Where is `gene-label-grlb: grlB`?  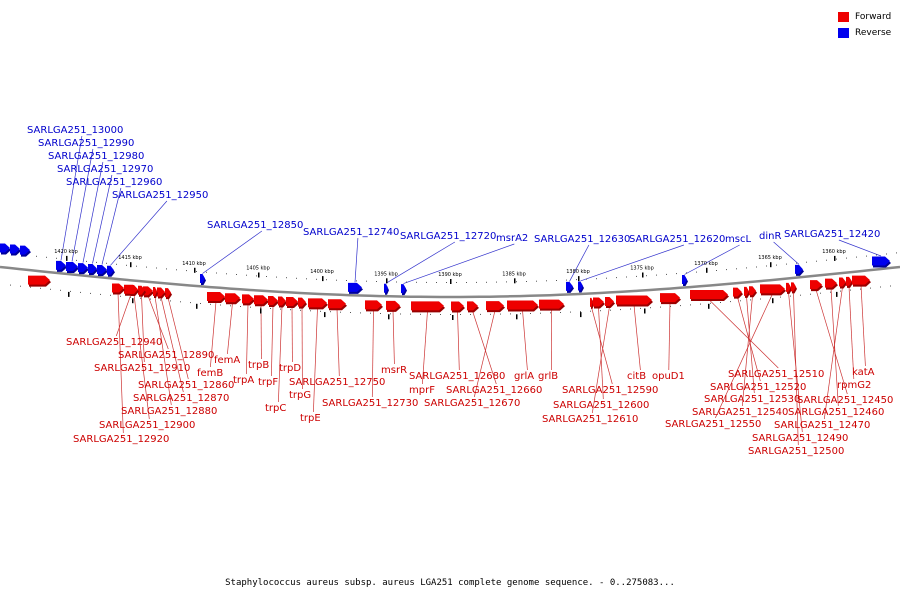 gene-label-grlb: grlB is located at coordinates (548, 376).